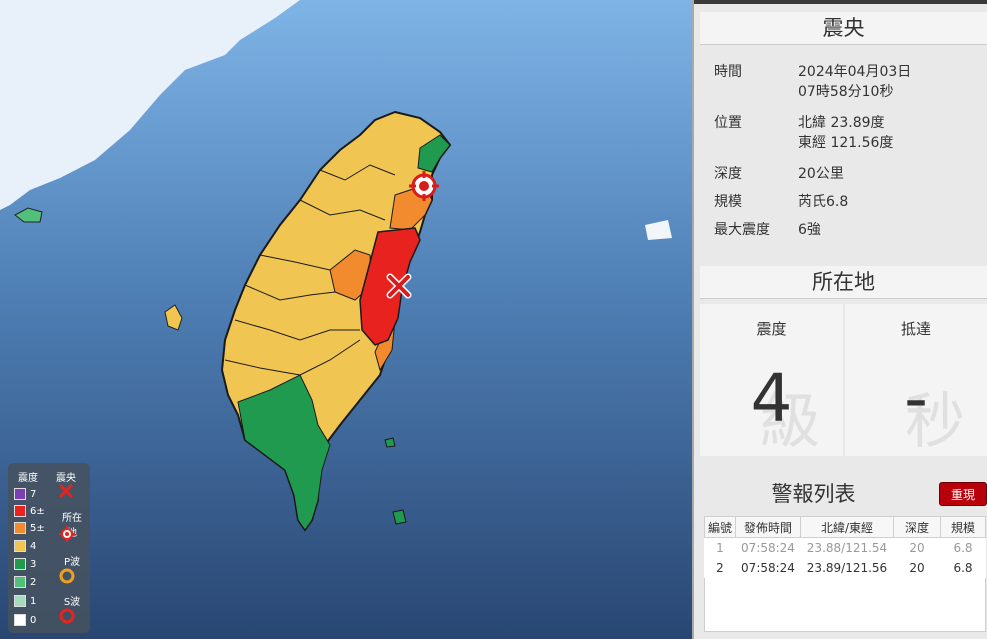 Image resolution: width=987 pixels, height=639 pixels. I want to click on info-key: 時間, so click(728, 72).